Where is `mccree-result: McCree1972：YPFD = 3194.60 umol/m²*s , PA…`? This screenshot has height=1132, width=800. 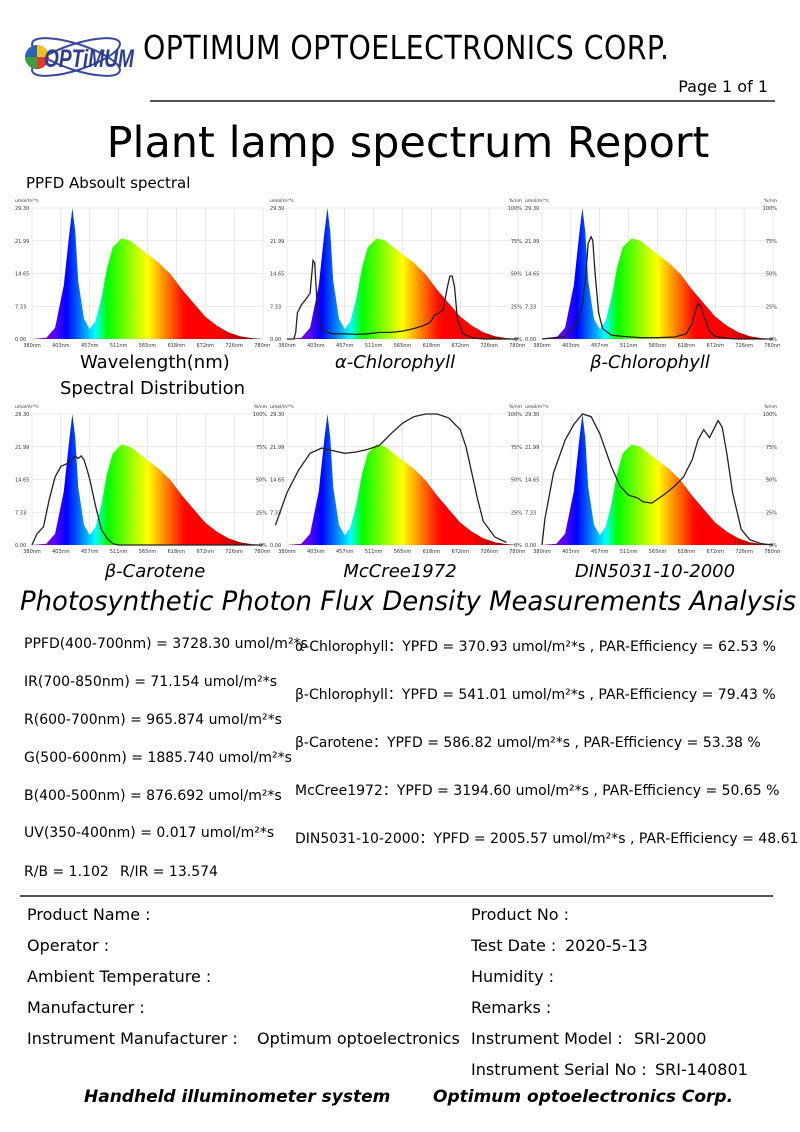 mccree-result: McCree1972：YPFD = 3194.60 umol/m²*s , PA… is located at coordinates (537, 791).